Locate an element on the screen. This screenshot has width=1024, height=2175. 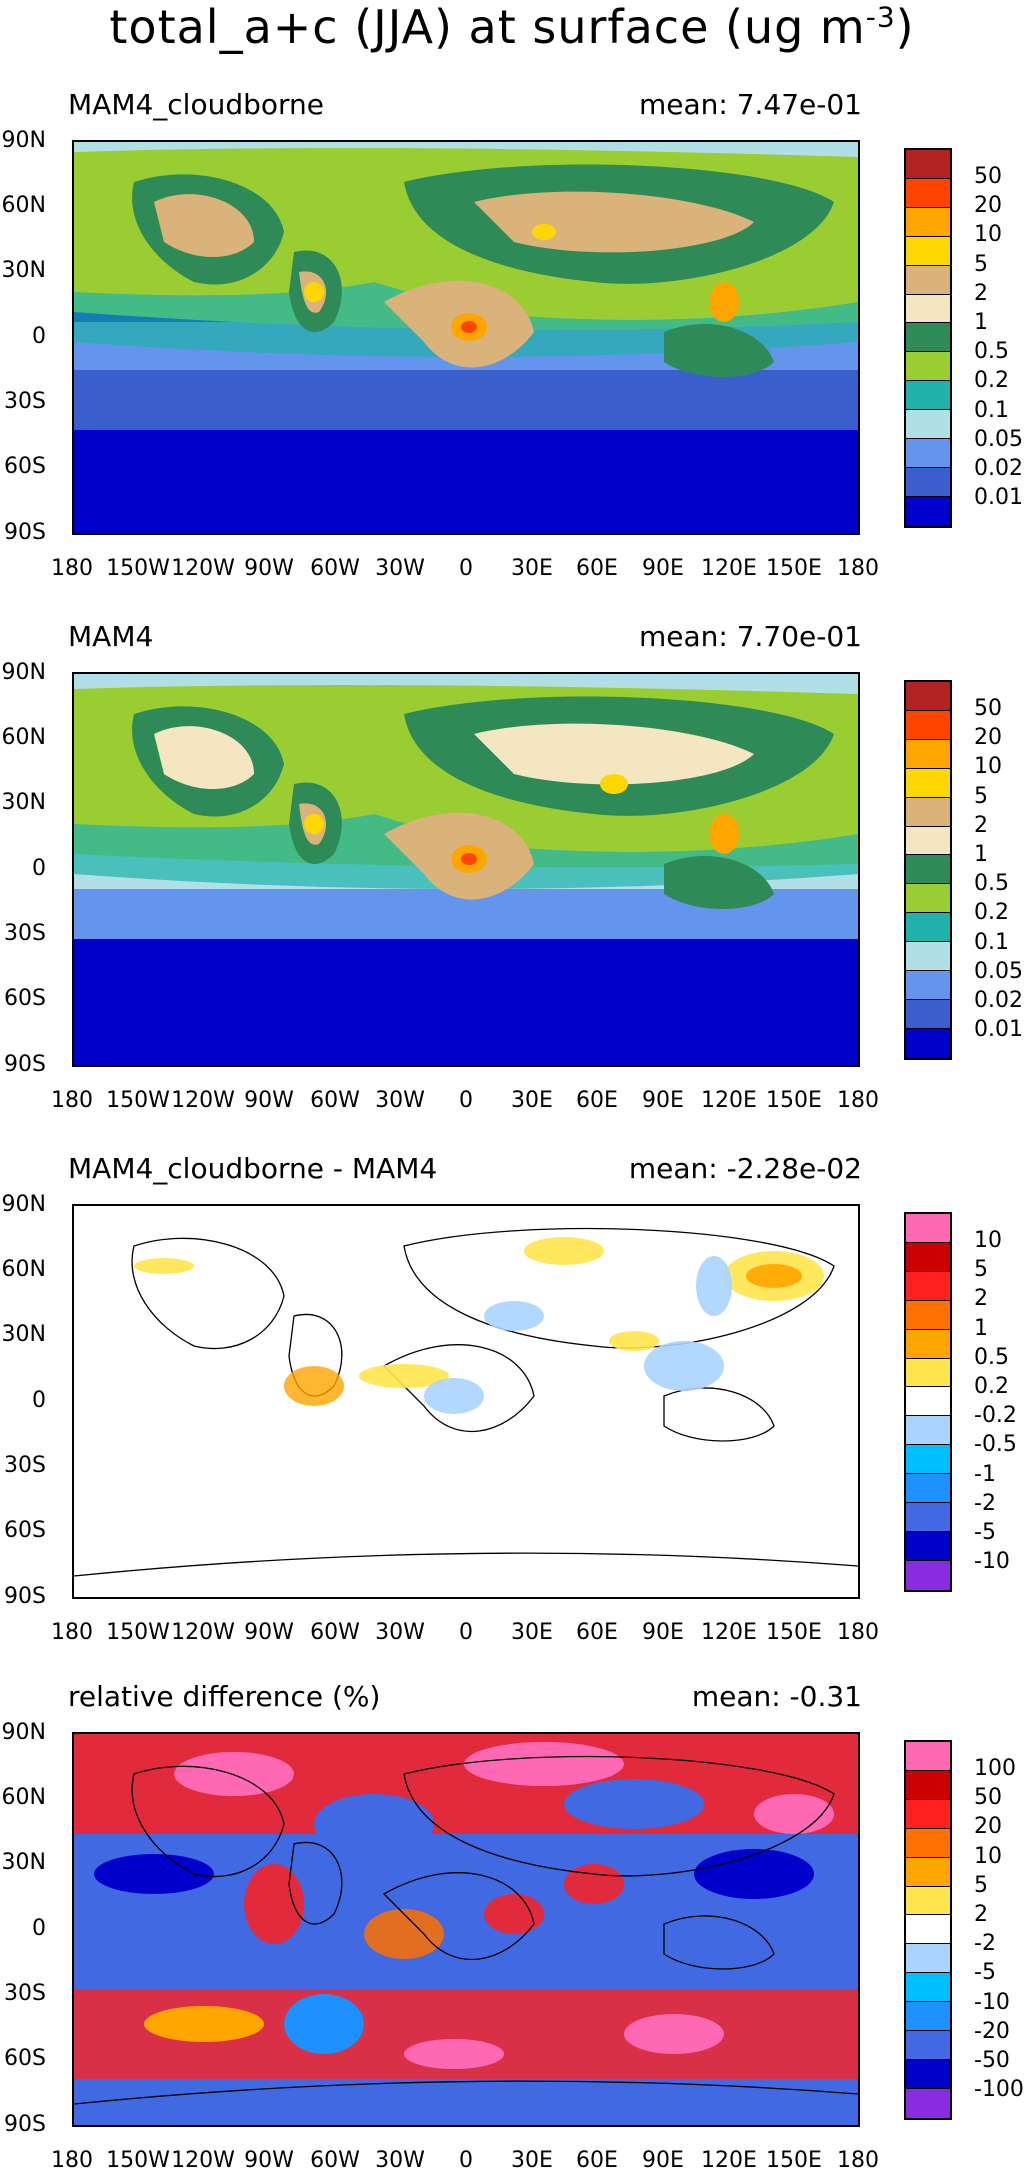
colorbar-label: 0.5 is located at coordinates (991, 883).